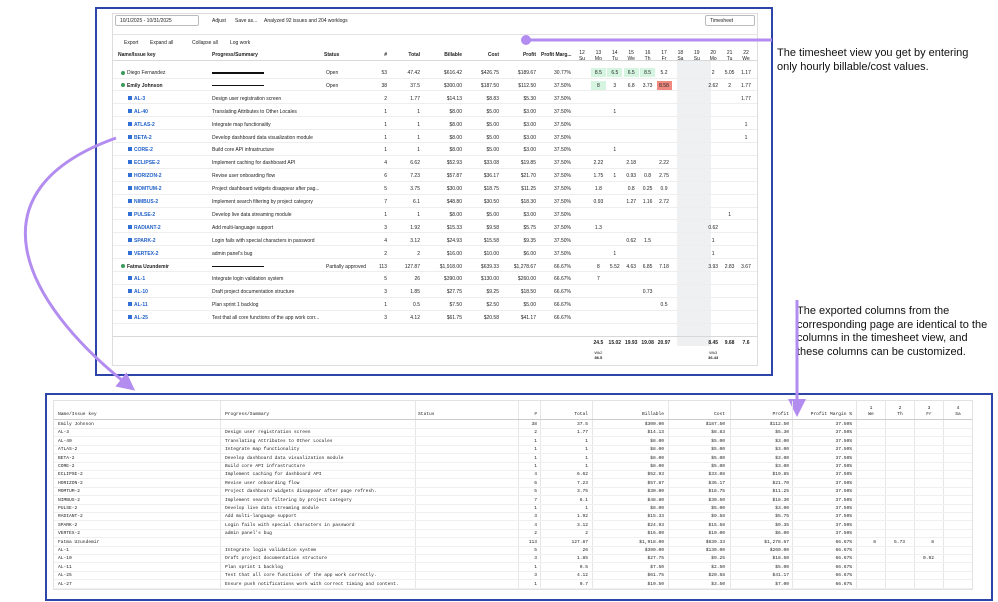 Image resolution: width=998 pixels, height=602 pixels. What do you see at coordinates (131, 43) in the screenshot?
I see `action-button: Export` at bounding box center [131, 43].